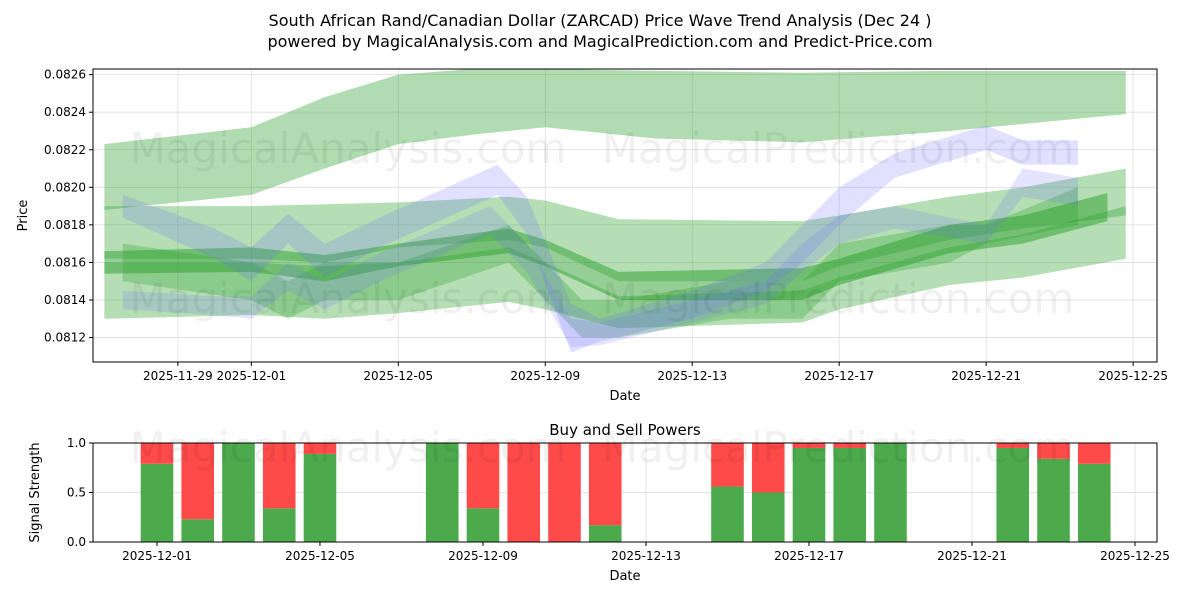 This screenshot has width=1200, height=600. What do you see at coordinates (35, 492) in the screenshot?
I see `y-axis-label: Signal Strength` at bounding box center [35, 492].